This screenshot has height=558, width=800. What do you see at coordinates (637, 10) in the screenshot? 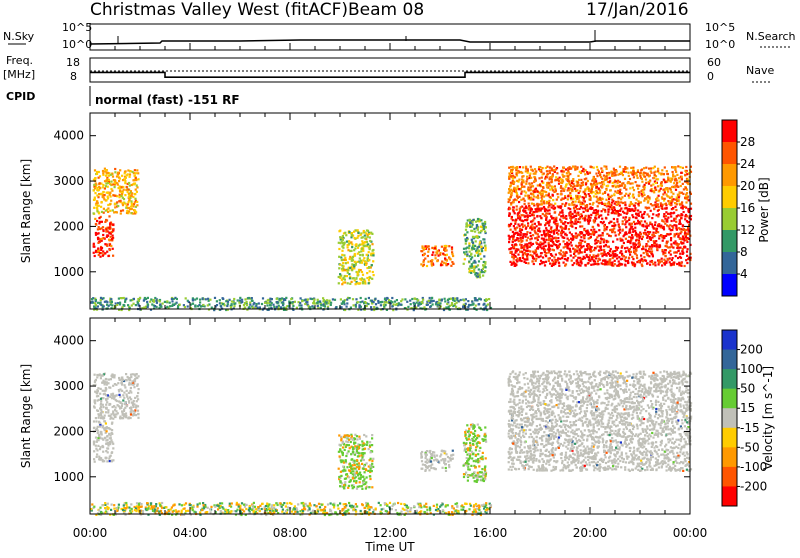
I see `date-label: 17/Jan/2016` at bounding box center [637, 10].